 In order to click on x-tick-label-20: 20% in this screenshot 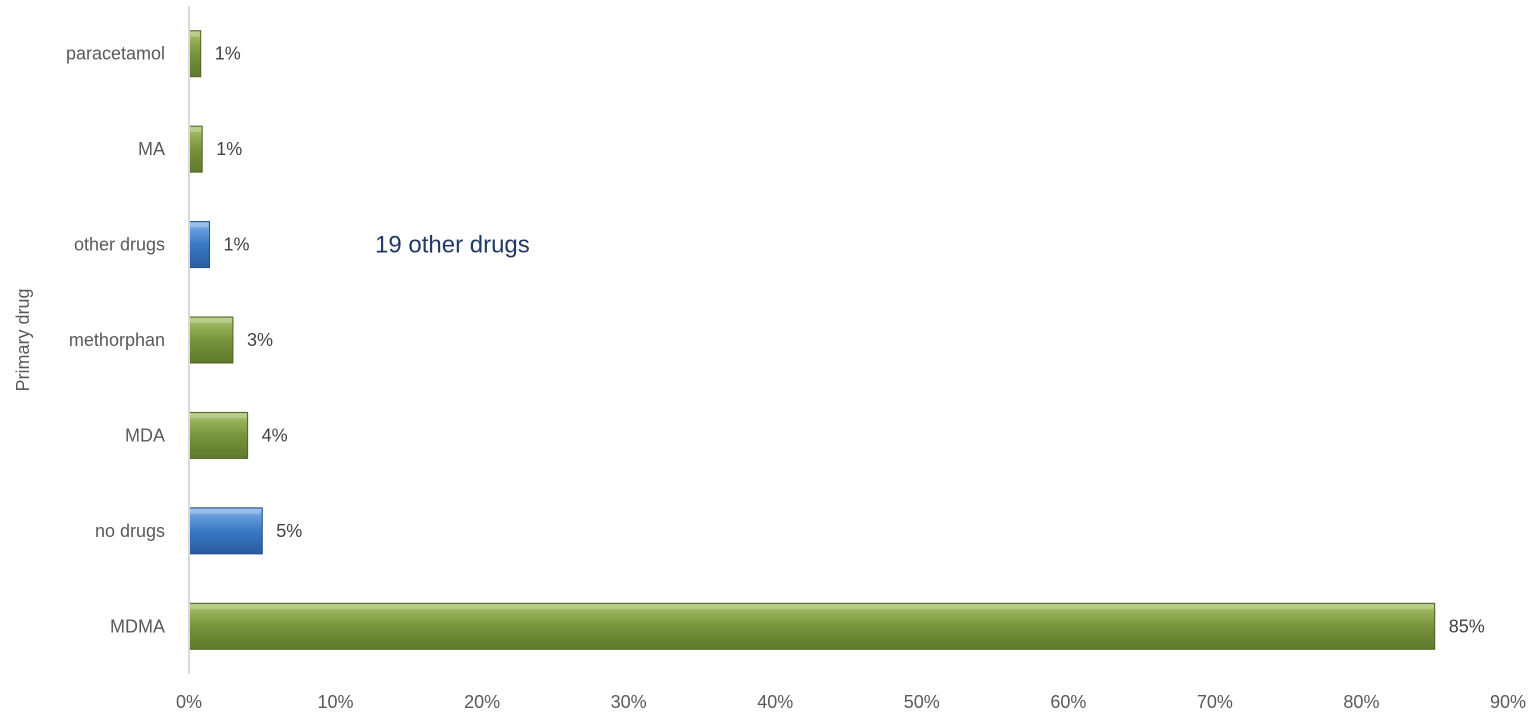, I will do `click(482, 702)`.